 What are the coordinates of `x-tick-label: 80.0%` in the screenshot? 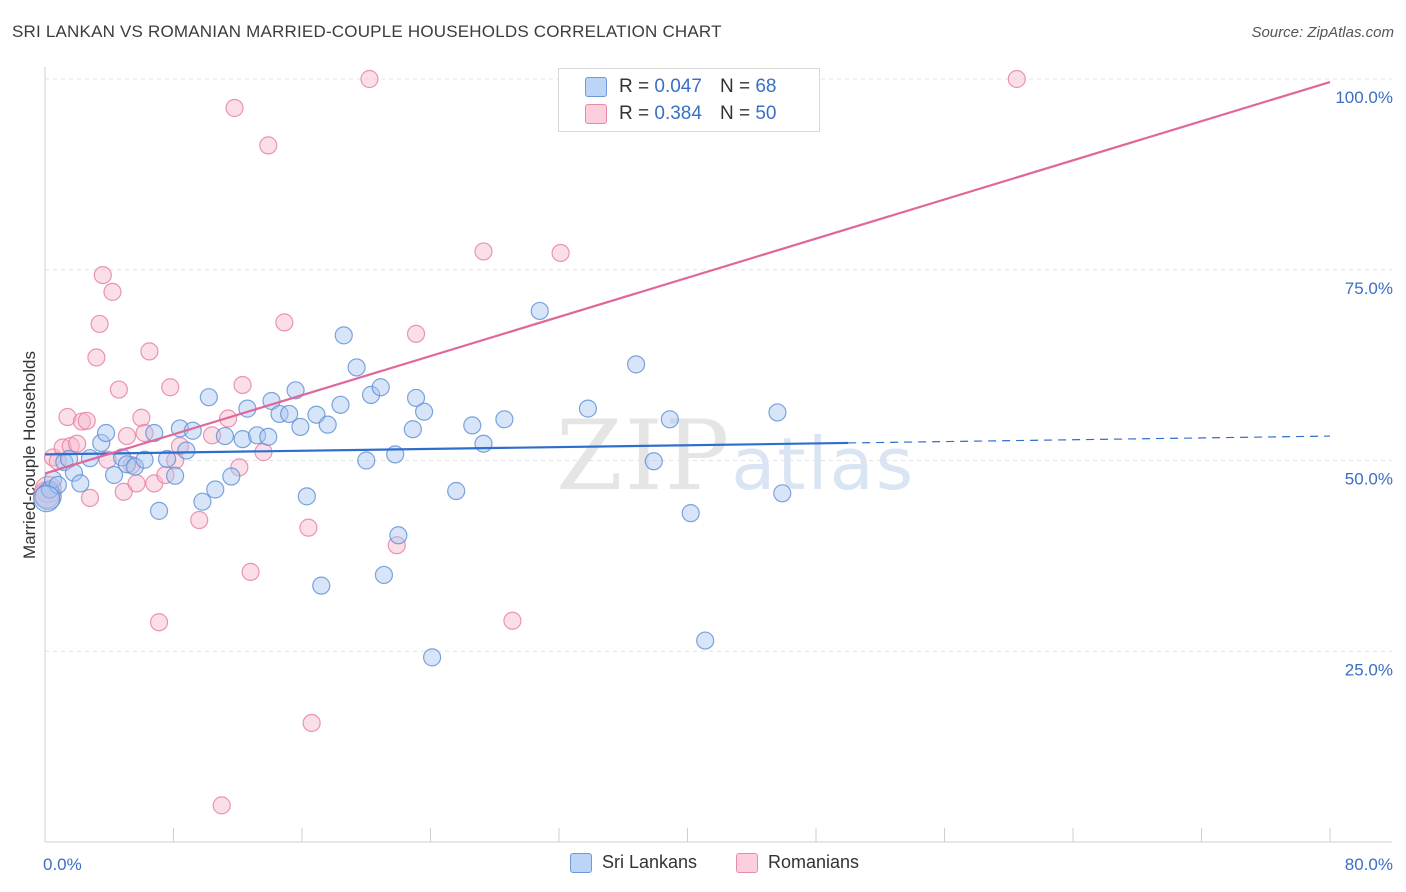 It's located at (1369, 864).